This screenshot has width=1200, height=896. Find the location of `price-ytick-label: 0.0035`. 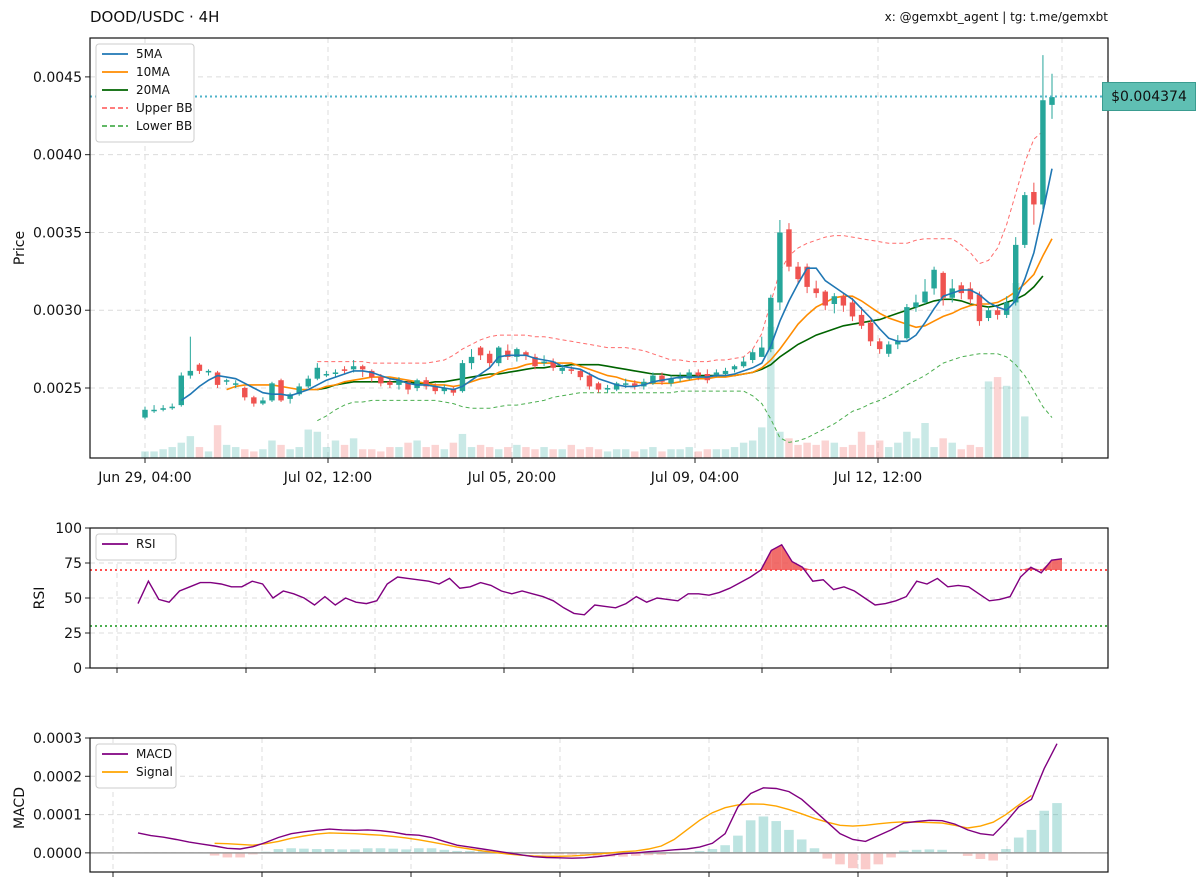

price-ytick-label: 0.0035 is located at coordinates (57, 233).